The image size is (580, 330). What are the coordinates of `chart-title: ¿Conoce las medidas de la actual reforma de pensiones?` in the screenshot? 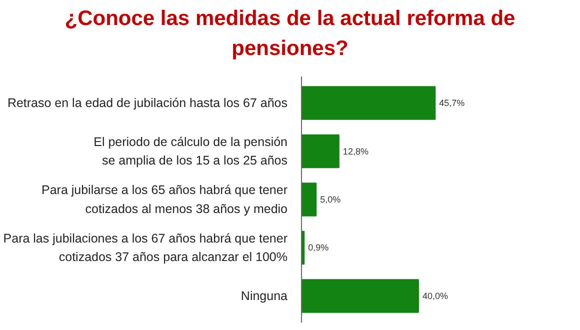 It's located at (290, 34).